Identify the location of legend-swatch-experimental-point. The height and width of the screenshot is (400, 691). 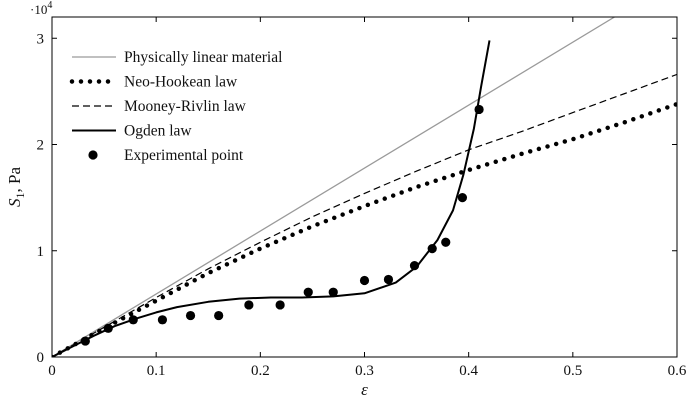
(93, 155).